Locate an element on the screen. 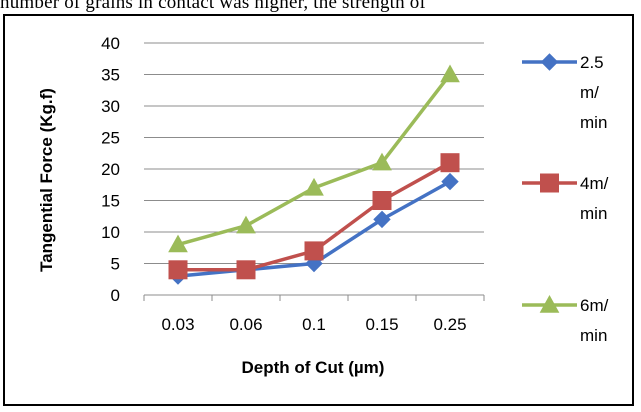 The width and height of the screenshot is (641, 412). y-axis-title: Tangential Force (Kg.f) is located at coordinates (46, 180).